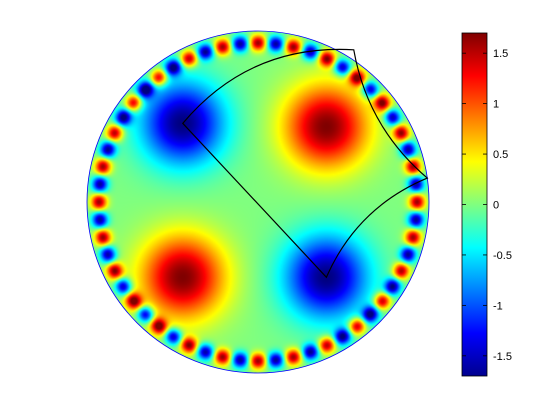 The image size is (560, 420). What do you see at coordinates (500, 155) in the screenshot?
I see `colorbar-tick-label: 0.5` at bounding box center [500, 155].